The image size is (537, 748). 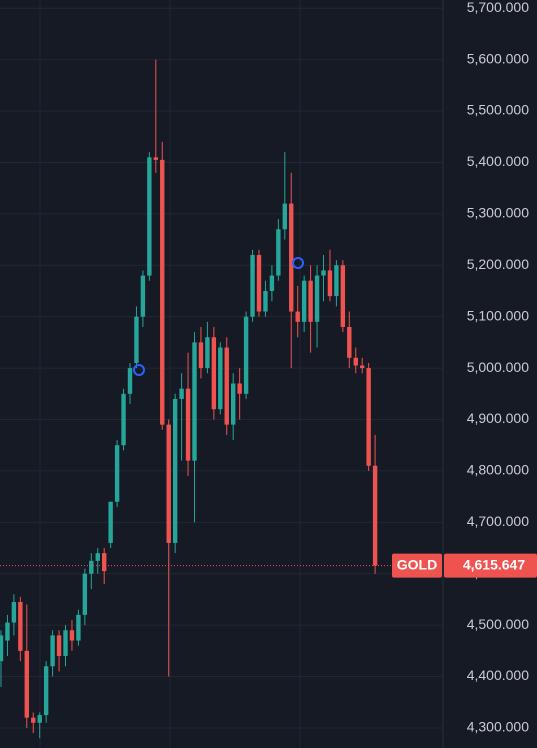 I want to click on symbol-box, so click(x=417, y=565).